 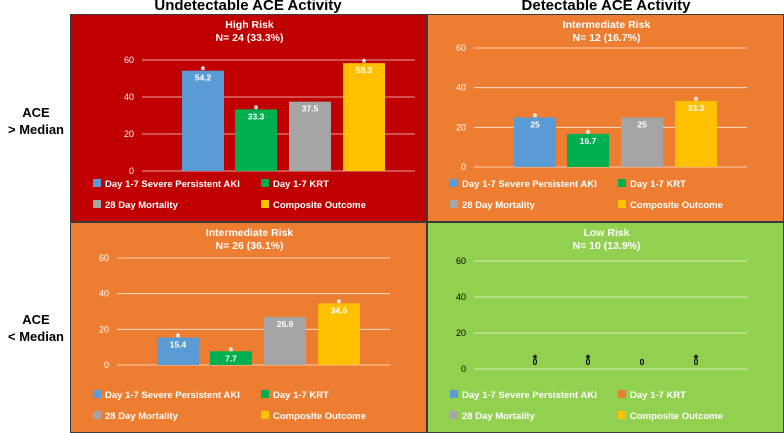 What do you see at coordinates (250, 38) in the screenshot?
I see `chart-subtitle: N= 24 (33.3%)` at bounding box center [250, 38].